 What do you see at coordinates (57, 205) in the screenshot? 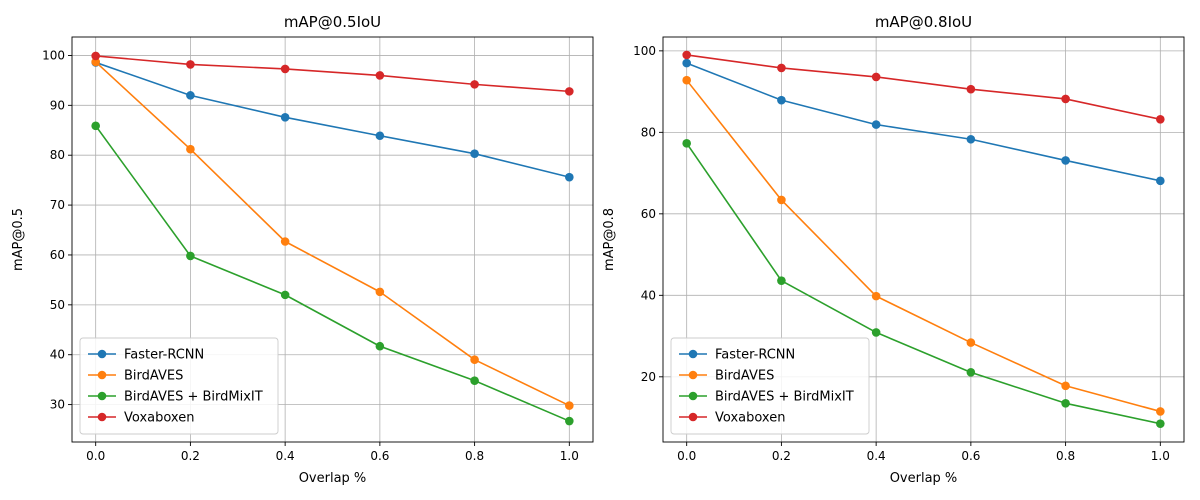
I see `y-tick-label: 70` at bounding box center [57, 205].